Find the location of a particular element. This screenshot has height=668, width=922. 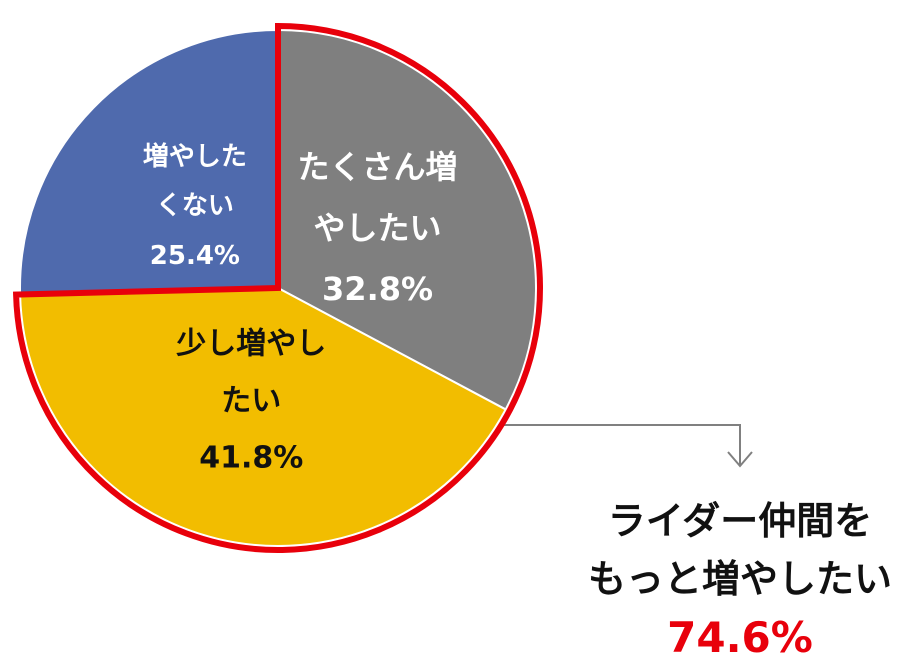

annotation-line: ライダー仲間を is located at coordinates (740, 521).